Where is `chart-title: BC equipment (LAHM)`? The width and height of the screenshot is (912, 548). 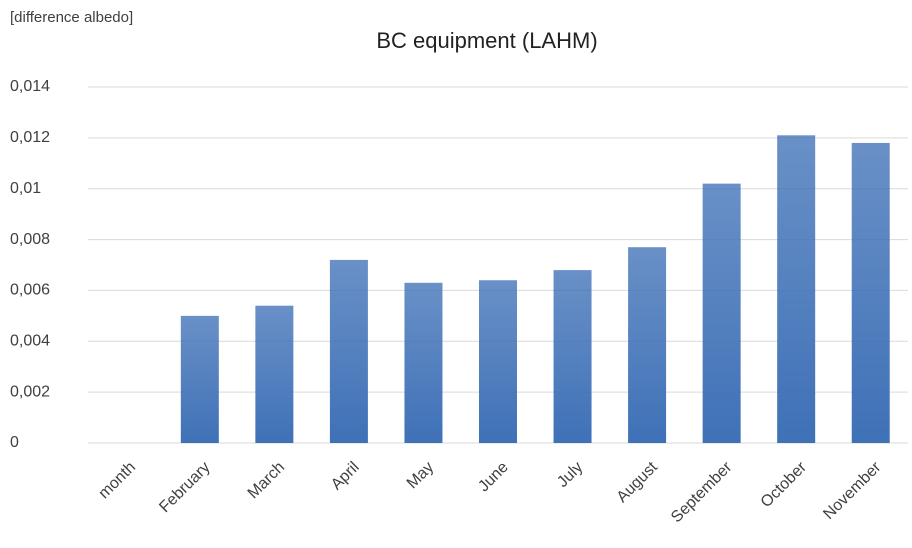
chart-title: BC equipment (LAHM) is located at coordinates (486, 40).